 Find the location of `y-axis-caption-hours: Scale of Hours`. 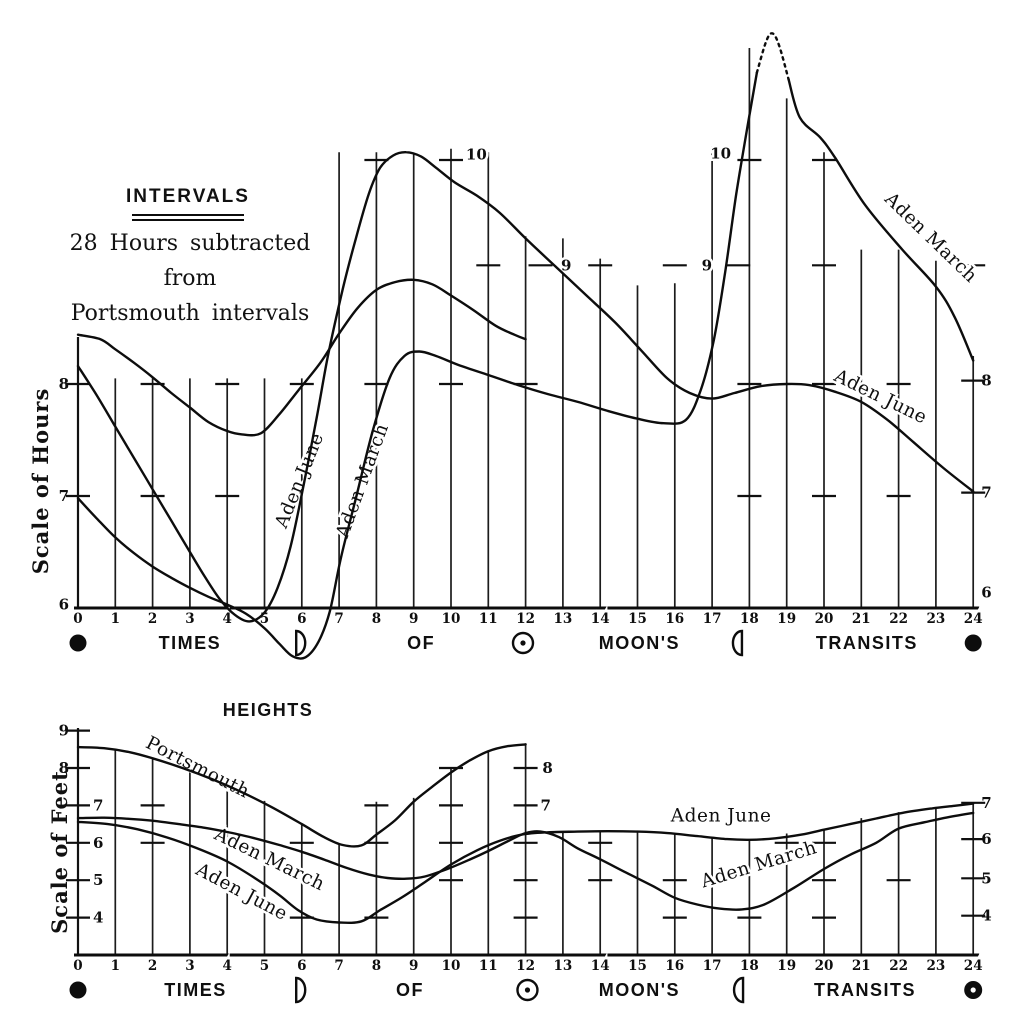

y-axis-caption-hours: Scale of Hours is located at coordinates (40, 481).